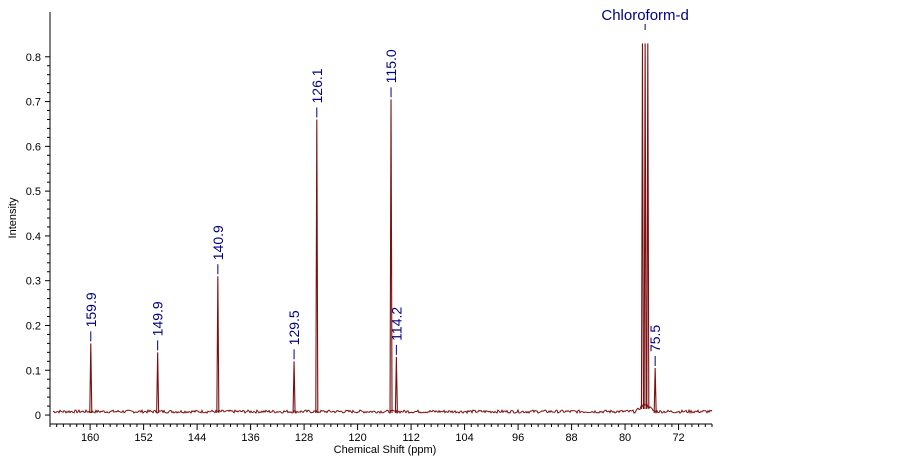  Describe the element at coordinates (518, 438) in the screenshot. I see `x-tick-label: 96` at that location.